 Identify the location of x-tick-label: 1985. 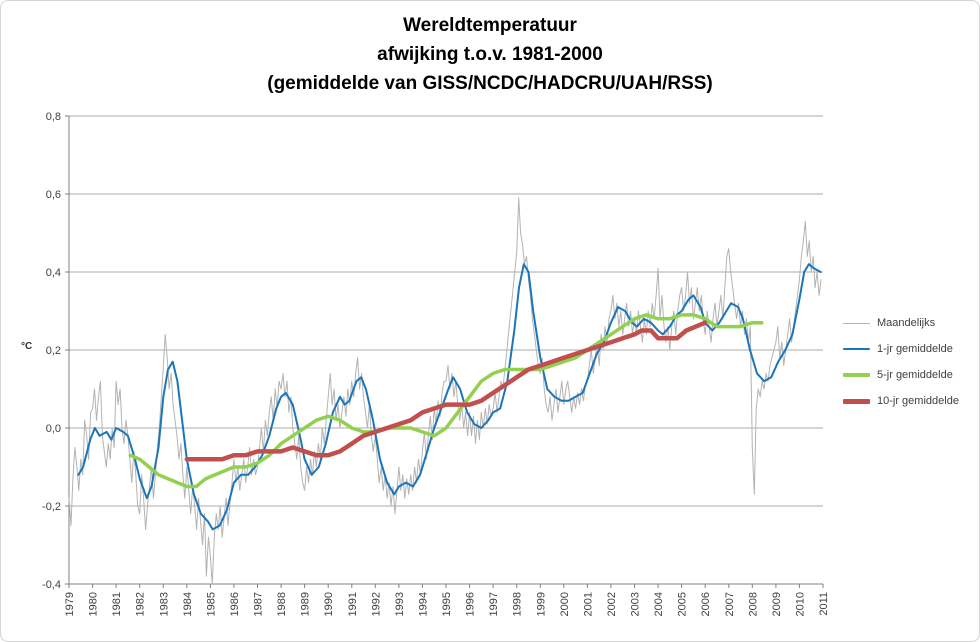
(211, 604).